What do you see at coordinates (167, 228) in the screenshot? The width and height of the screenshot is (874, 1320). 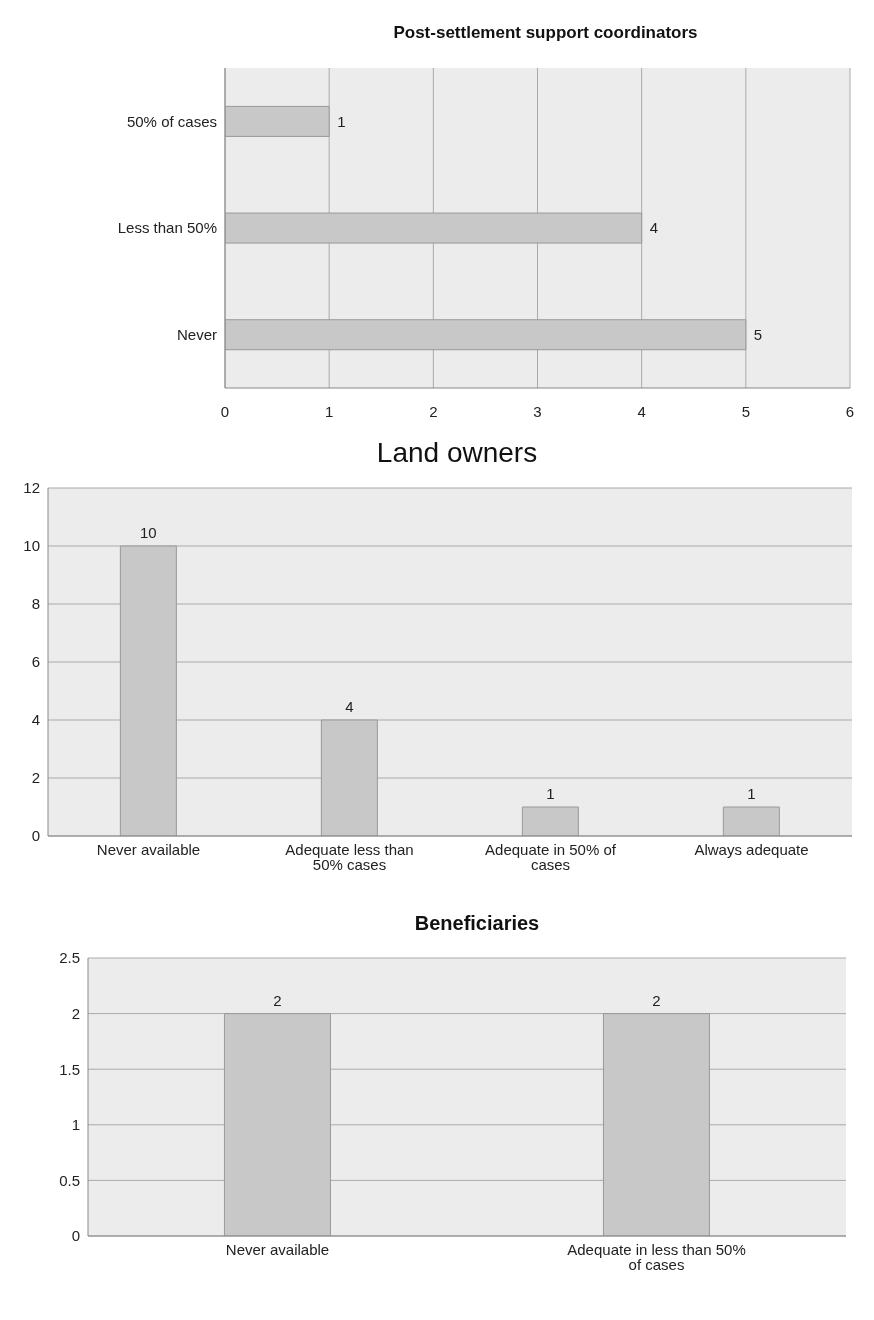 I see `y-tick-label: Less than 50%` at bounding box center [167, 228].